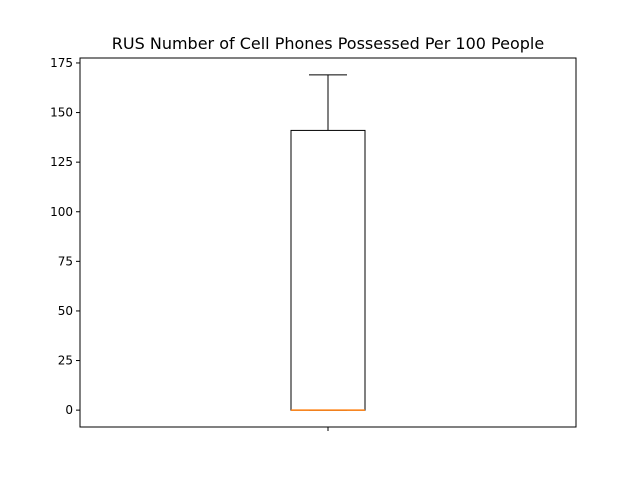  What do you see at coordinates (61, 162) in the screenshot?
I see `y-tick-label: 125` at bounding box center [61, 162].